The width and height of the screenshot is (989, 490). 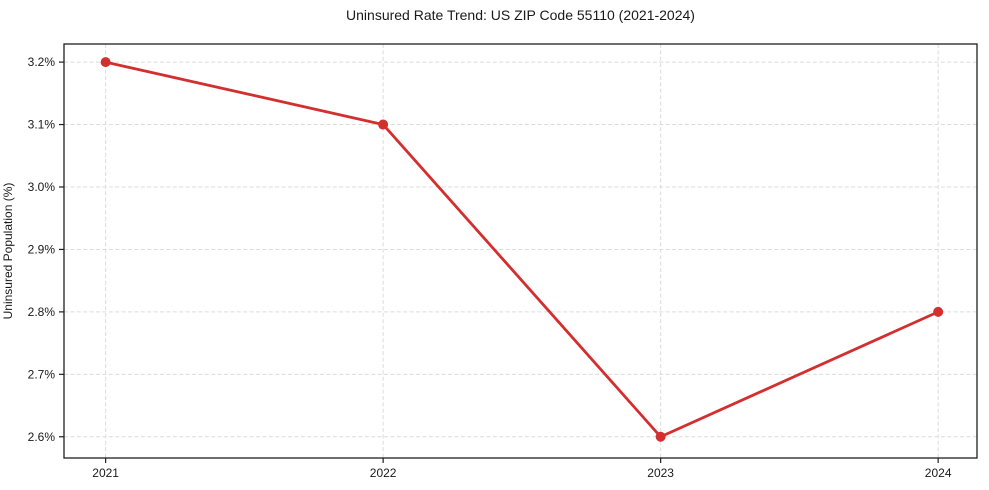 What do you see at coordinates (660, 473) in the screenshot?
I see `x-tick-label: 2023` at bounding box center [660, 473].